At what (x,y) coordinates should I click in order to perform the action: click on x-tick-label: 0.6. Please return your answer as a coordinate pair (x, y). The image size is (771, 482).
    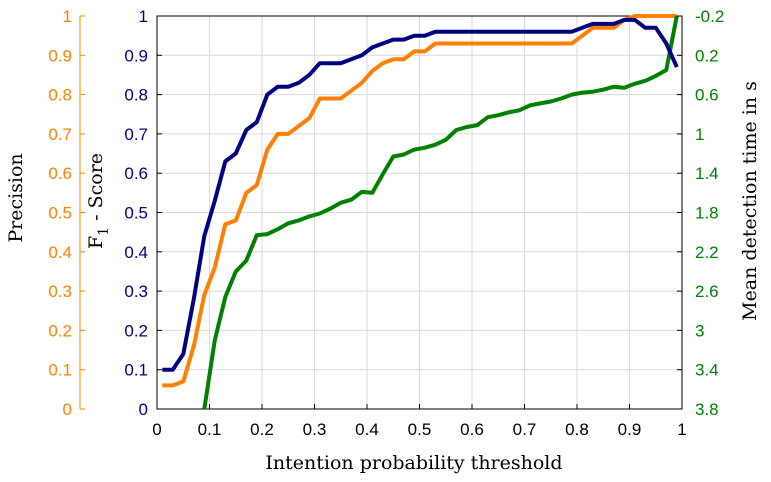
    Looking at the image, I should click on (472, 429).